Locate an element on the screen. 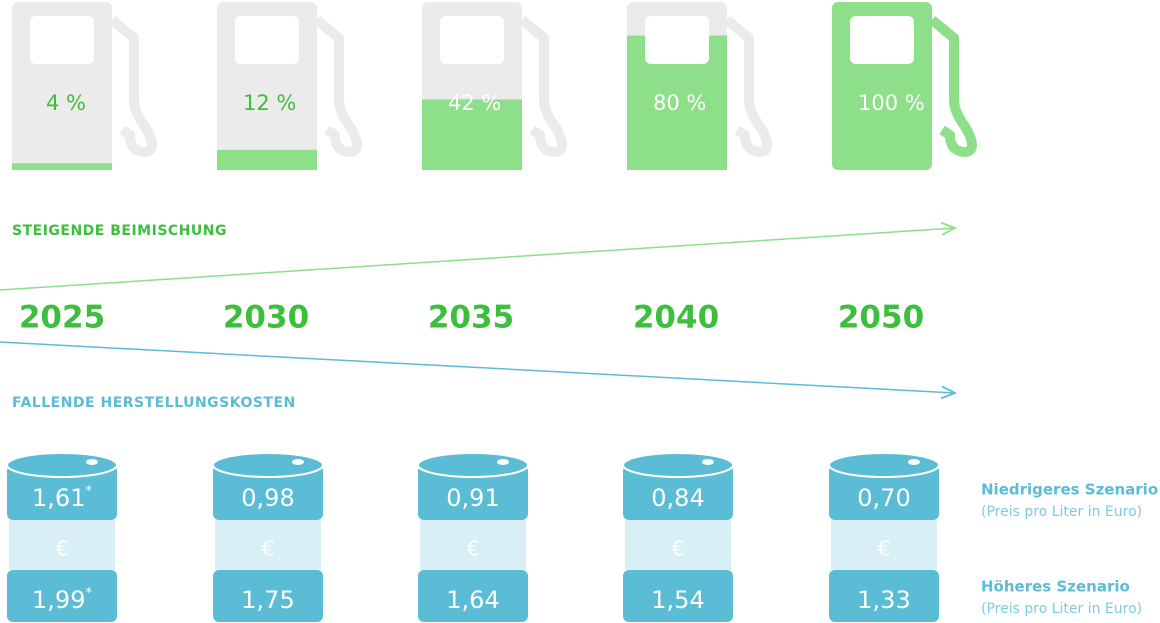 Image resolution: width=1160 pixels, height=623 pixels. barrel-high: 1,99* is located at coordinates (62, 600).